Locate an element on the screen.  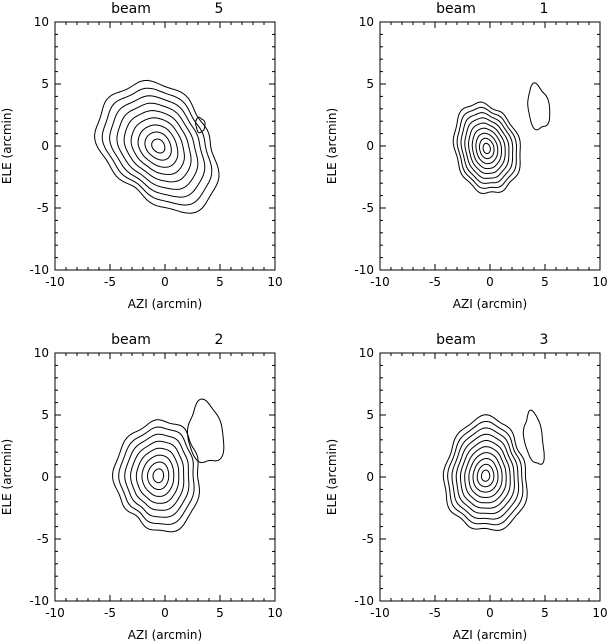
plot-frame is located at coordinates (165, 477).